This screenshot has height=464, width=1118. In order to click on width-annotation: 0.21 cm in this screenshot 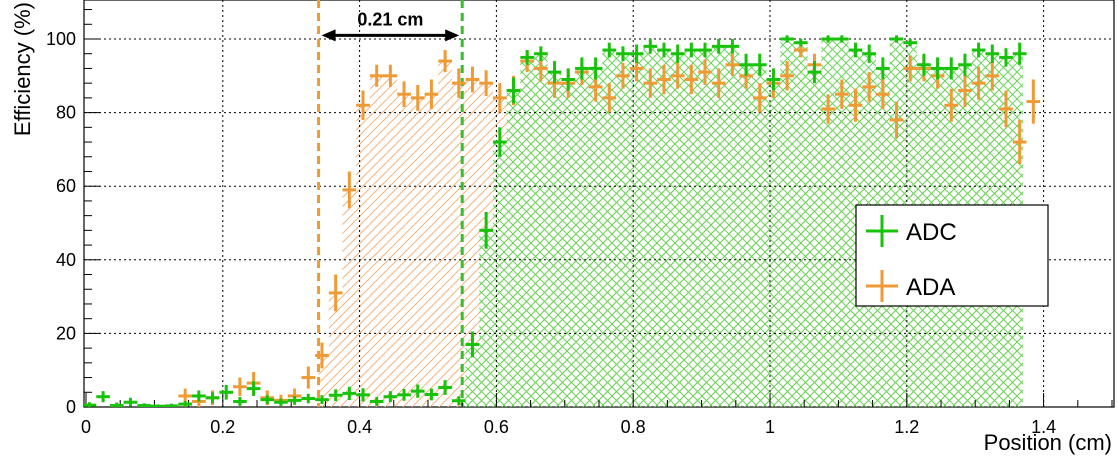, I will do `click(390, 25)`.